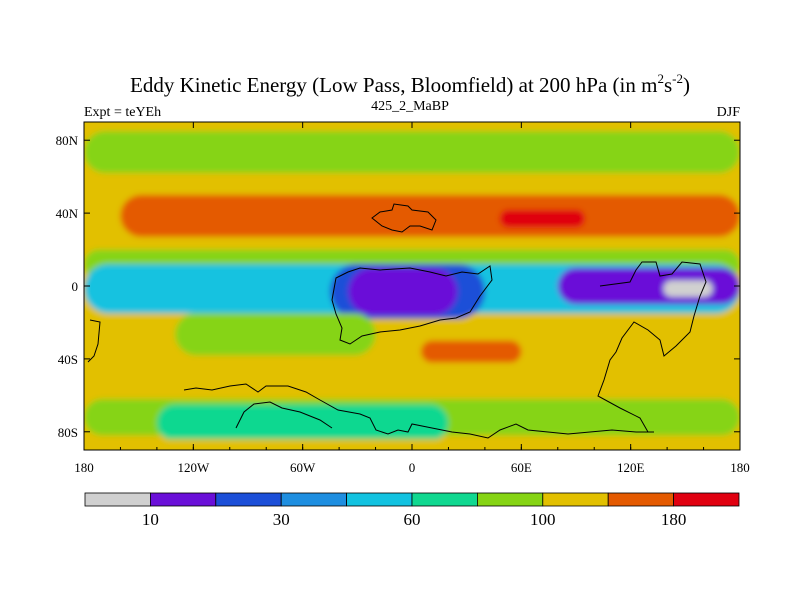  What do you see at coordinates (412, 519) in the screenshot?
I see `colorbar-label-2: 60` at bounding box center [412, 519].